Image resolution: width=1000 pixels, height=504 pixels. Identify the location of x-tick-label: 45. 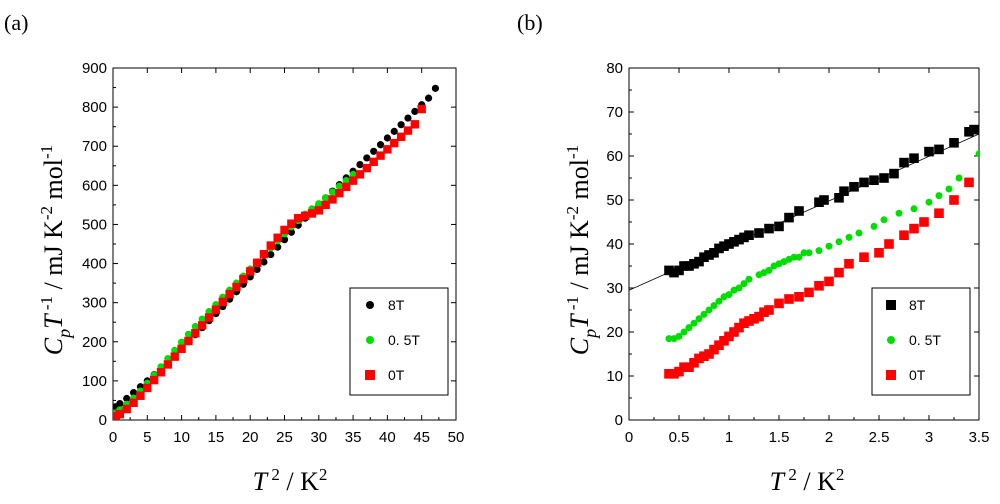
(421, 437).